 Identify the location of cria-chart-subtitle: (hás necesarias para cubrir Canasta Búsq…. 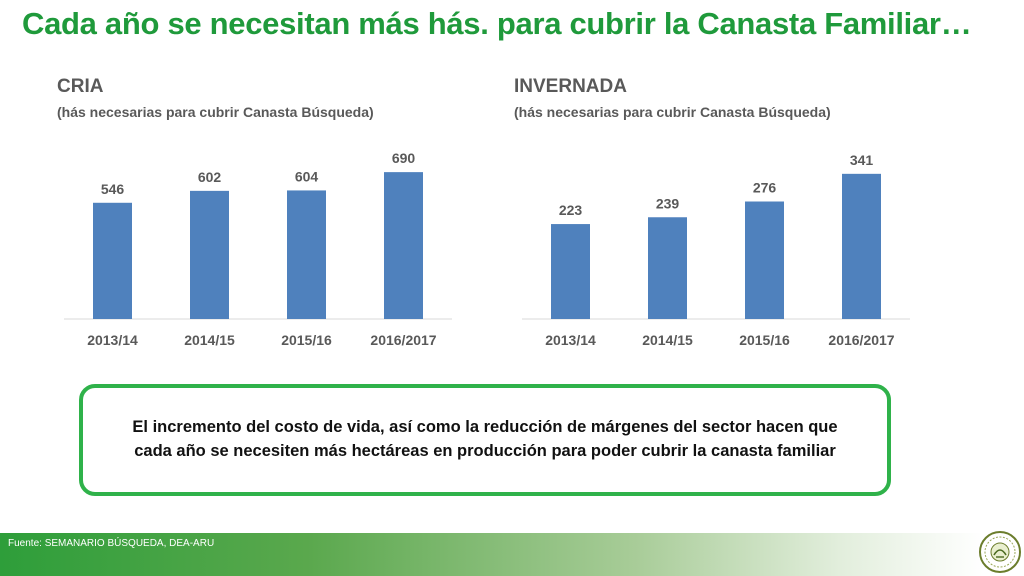
(215, 112).